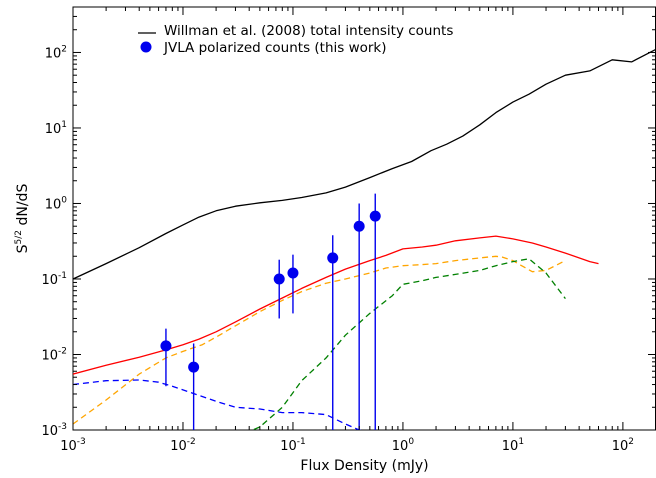  What do you see at coordinates (521, 442) in the screenshot?
I see `x-tick-exponent: 1` at bounding box center [521, 442].